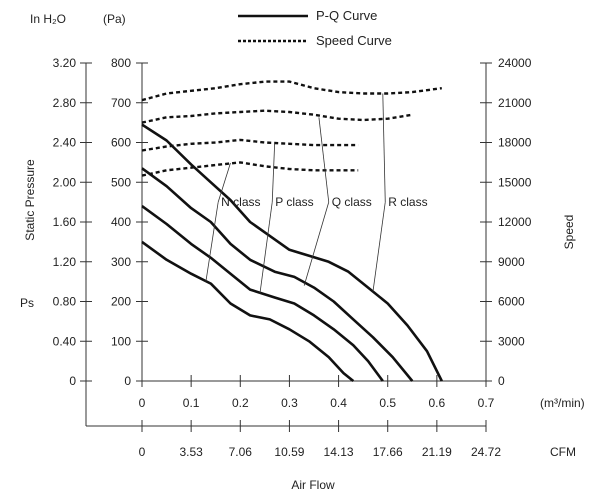 This screenshot has height=499, width=605. I want to click on speed-tick-label: 18000, so click(515, 143).